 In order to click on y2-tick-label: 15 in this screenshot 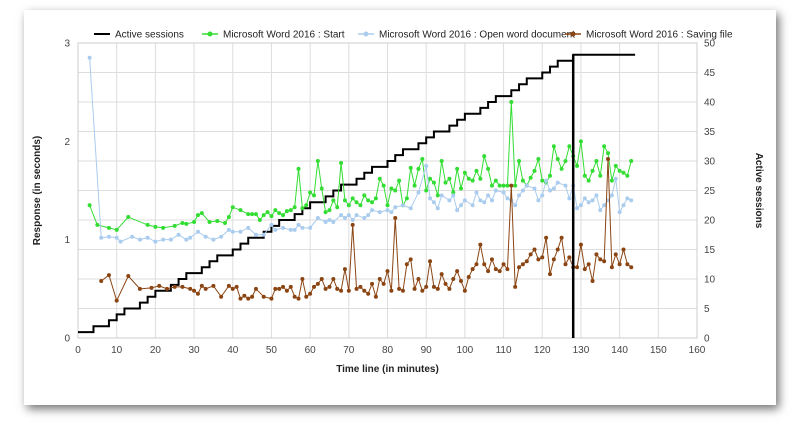, I will do `click(710, 250)`.